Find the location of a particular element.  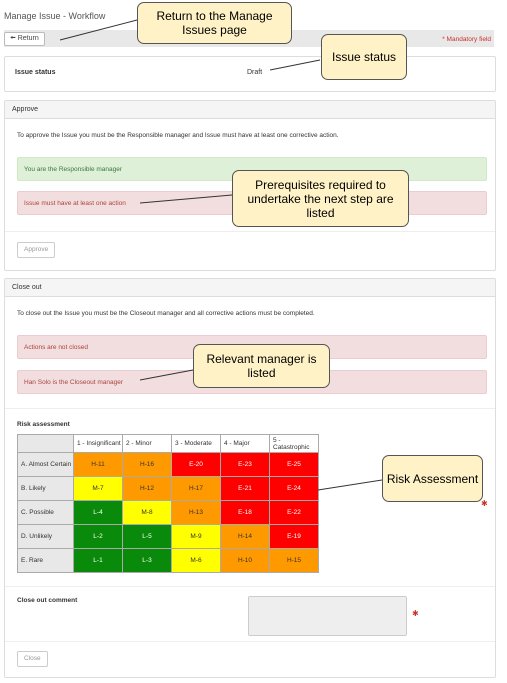

closeout-comment-label: Close out comment is located at coordinates (47, 600).